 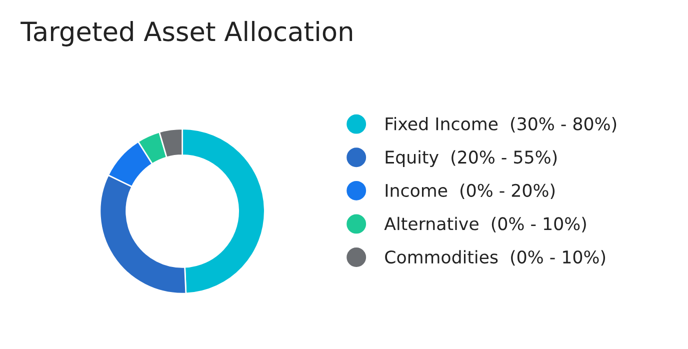 I want to click on legend-label: Fixed Income (30% - 80%), so click(x=501, y=124).